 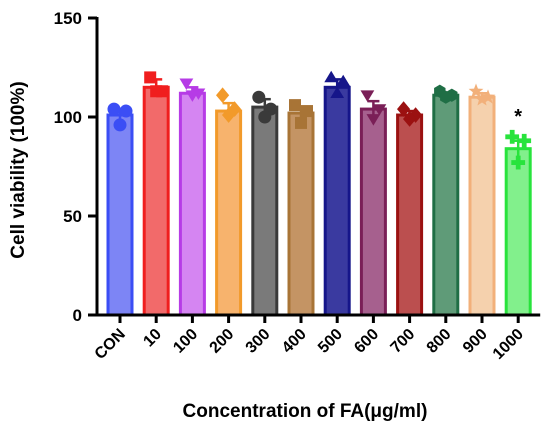 I want to click on y-axis-title: Cell viability (100%), so click(x=18, y=169).